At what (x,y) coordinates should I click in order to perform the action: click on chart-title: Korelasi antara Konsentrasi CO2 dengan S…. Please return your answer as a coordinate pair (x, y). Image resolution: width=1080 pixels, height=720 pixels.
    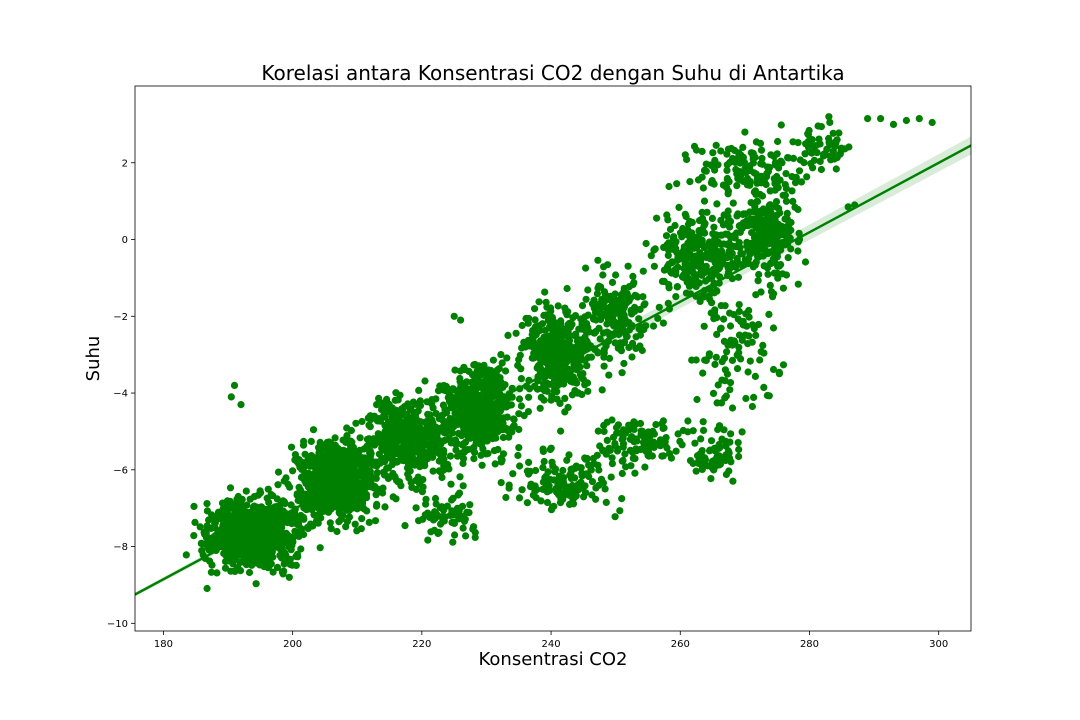
    Looking at the image, I should click on (552, 73).